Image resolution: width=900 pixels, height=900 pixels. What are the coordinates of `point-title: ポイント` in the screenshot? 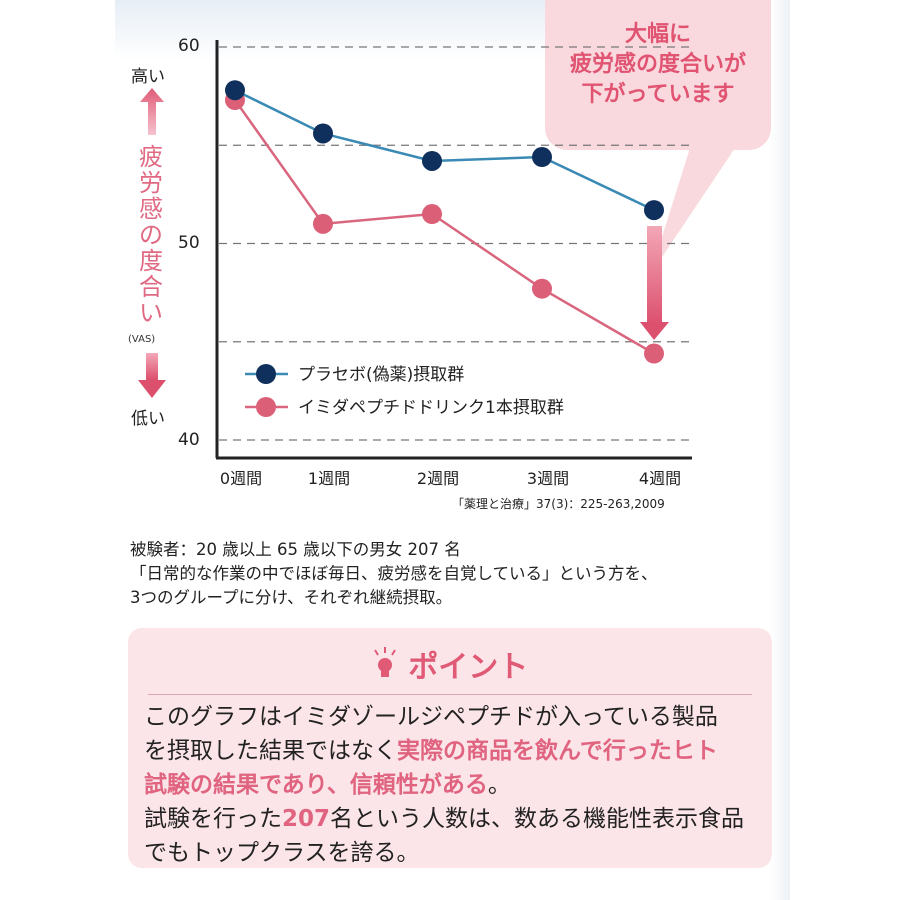 It's located at (450, 664).